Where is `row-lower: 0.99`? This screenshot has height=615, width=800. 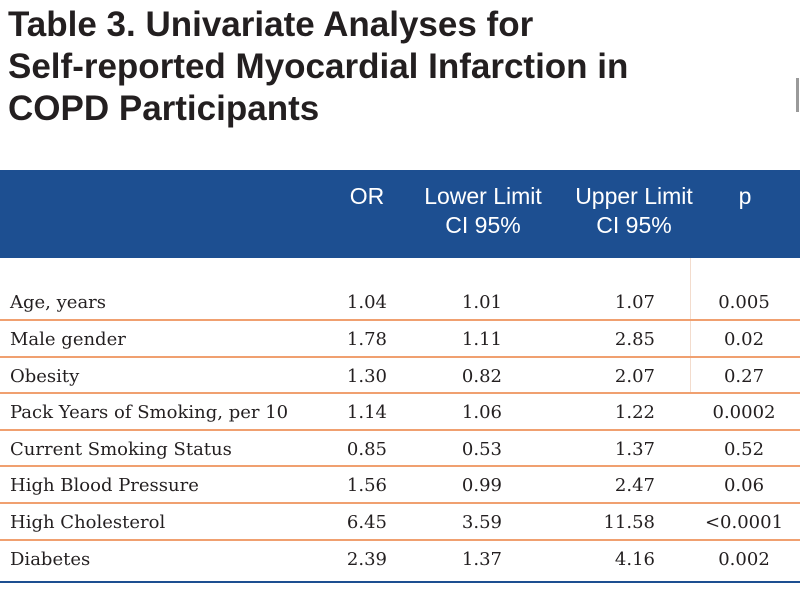 row-lower: 0.99 is located at coordinates (481, 485).